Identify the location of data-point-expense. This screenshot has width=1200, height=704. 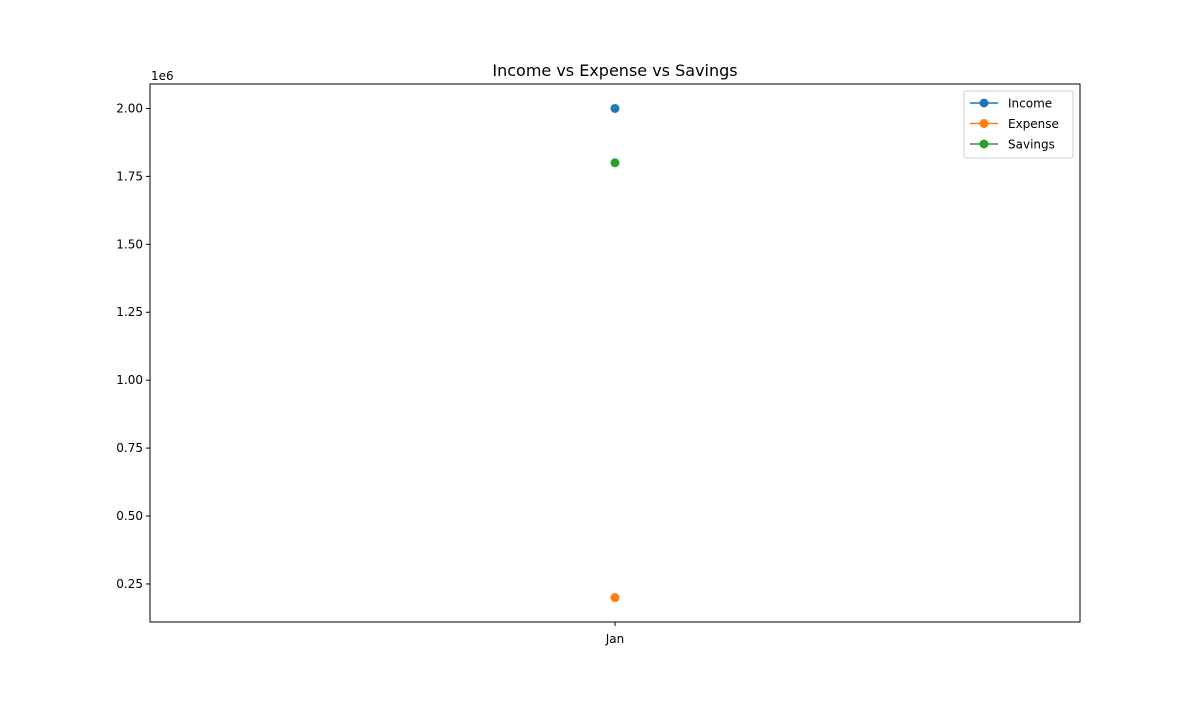
(615, 598).